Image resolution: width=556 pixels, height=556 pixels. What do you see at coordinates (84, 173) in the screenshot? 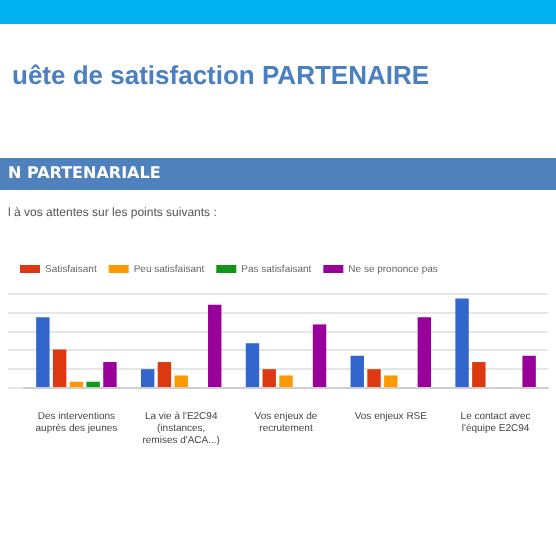
I see `text: N PARTENARIALE` at bounding box center [84, 173].